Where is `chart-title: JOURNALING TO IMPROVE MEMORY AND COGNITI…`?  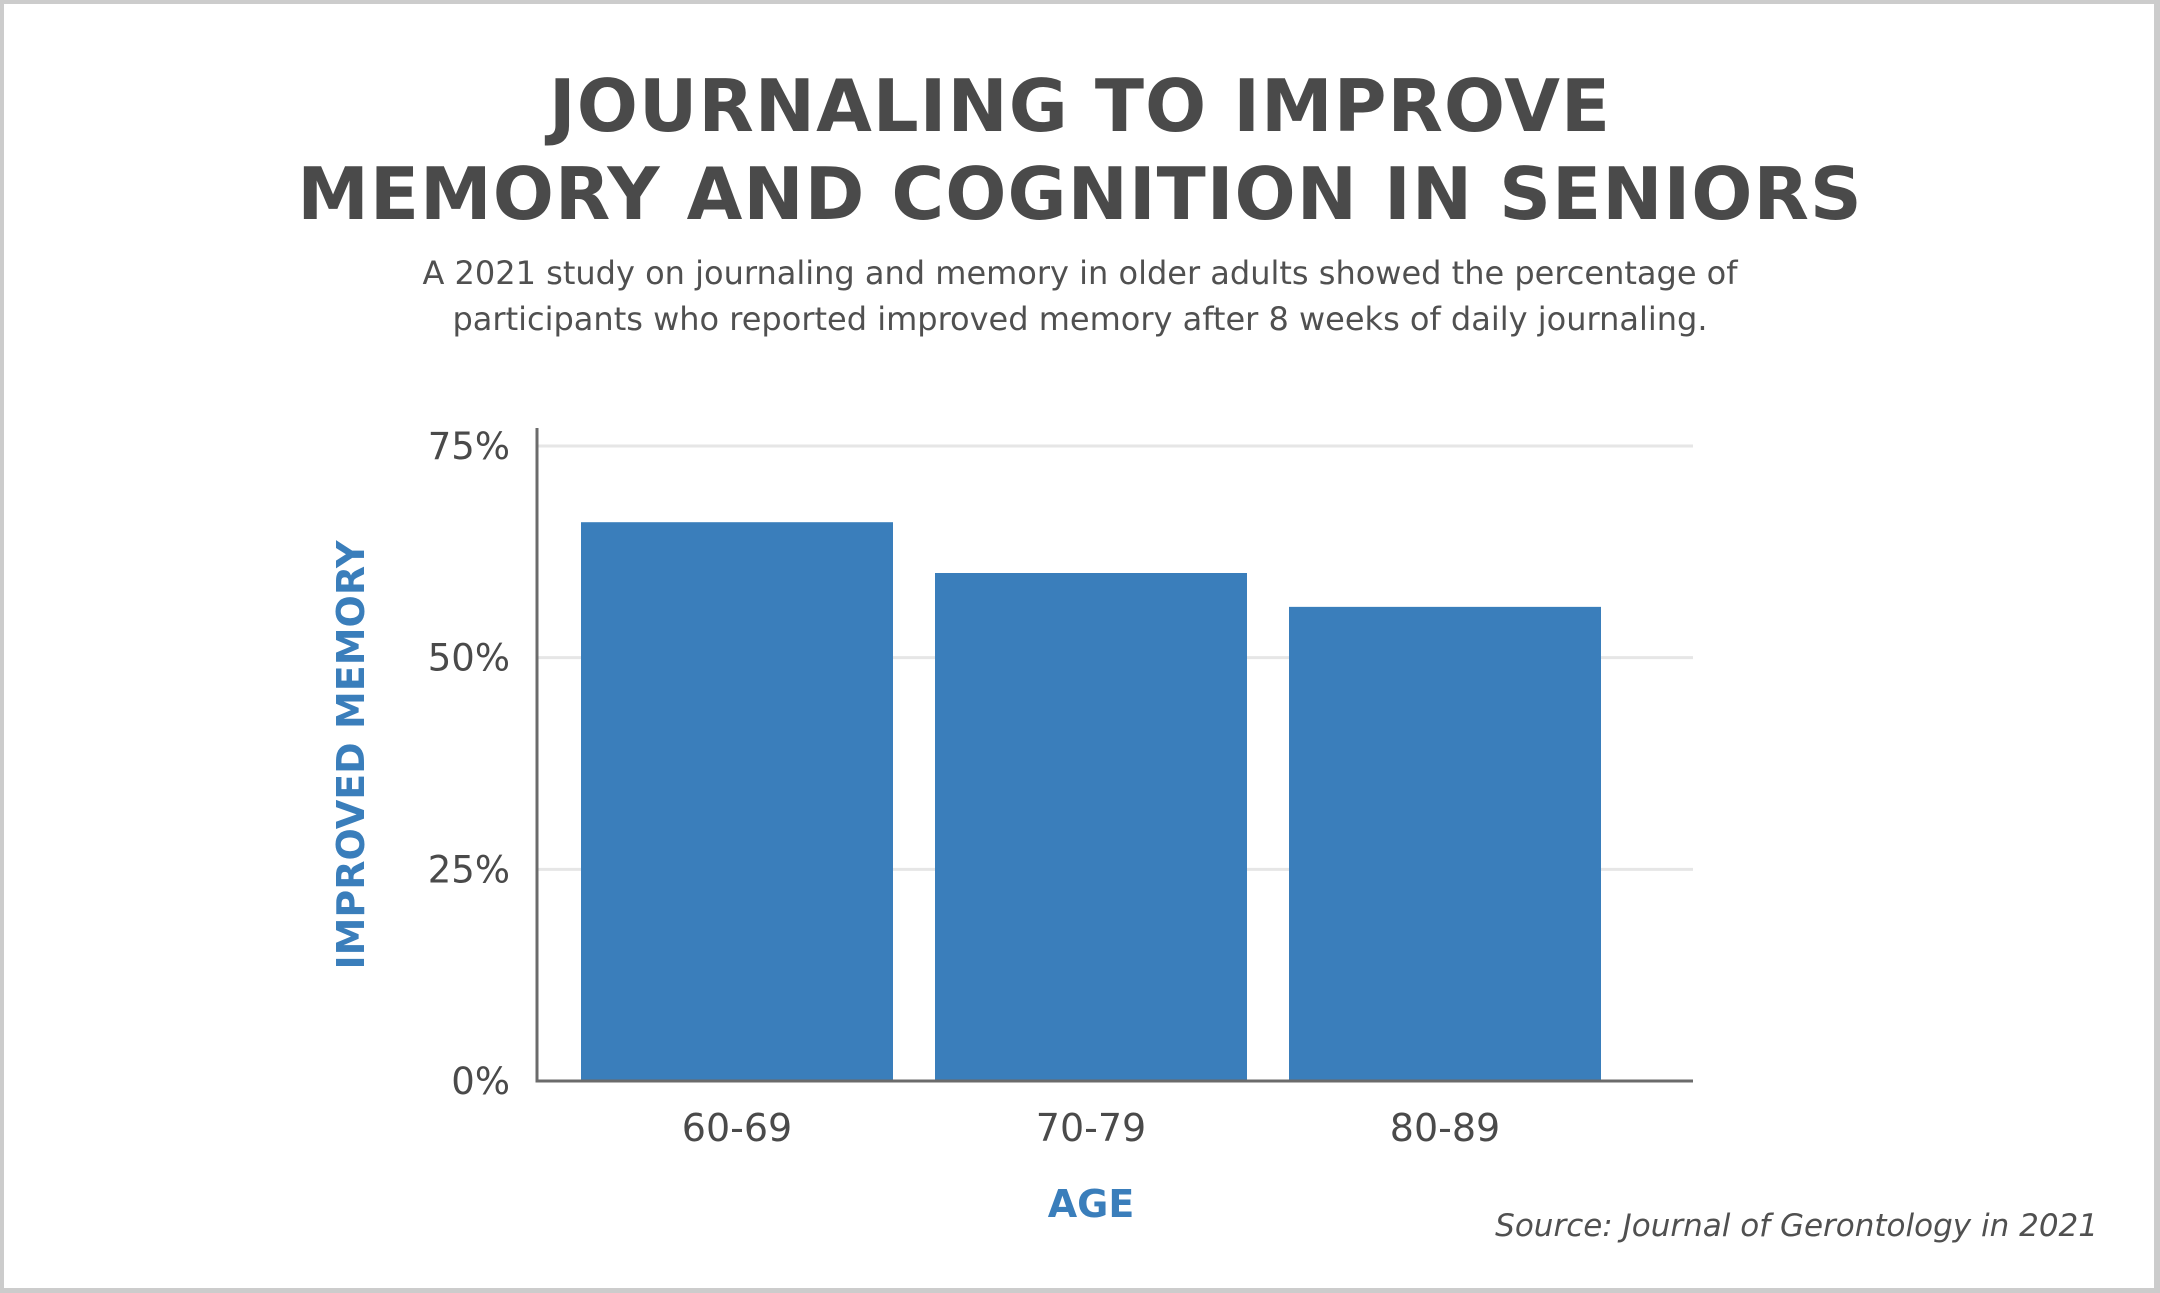 chart-title: JOURNALING TO IMPROVE MEMORY AND COGNITI… is located at coordinates (1080, 150).